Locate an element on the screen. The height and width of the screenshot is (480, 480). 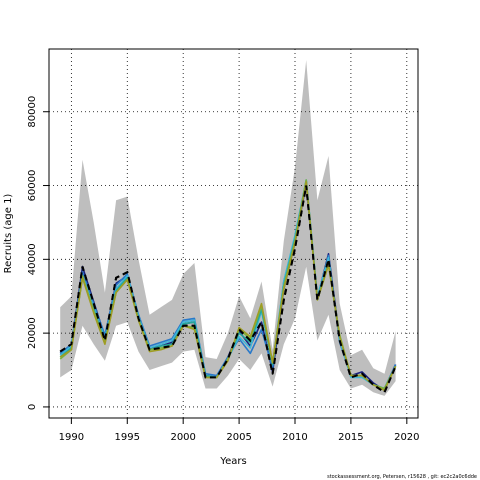
x-tick-label: 2015 is located at coordinates (350, 437).